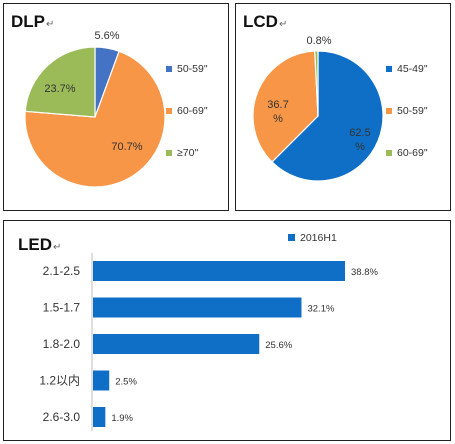  I want to click on category-label: 1.2以内, so click(59, 381).